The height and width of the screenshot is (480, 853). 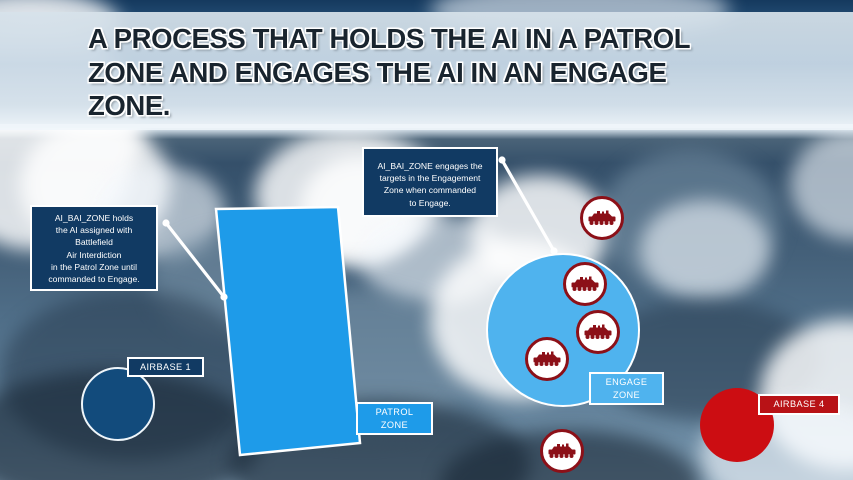 What do you see at coordinates (626, 388) in the screenshot?
I see `label-engage-zone: ENGAGE ZONE` at bounding box center [626, 388].